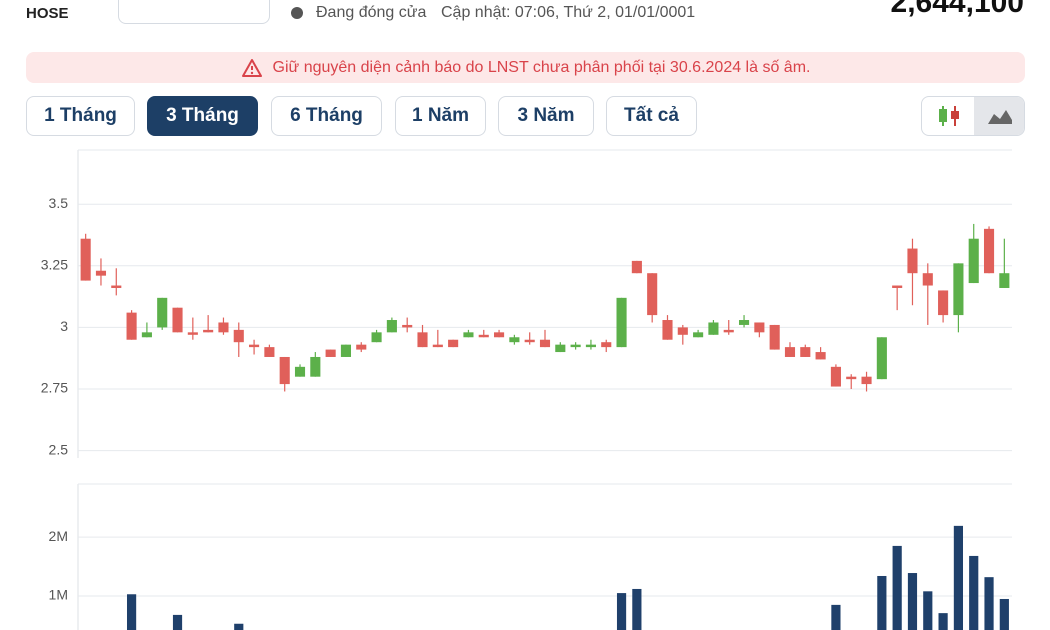 This screenshot has height=630, width=1050. I want to click on y-tick-label: 3, so click(64, 326).